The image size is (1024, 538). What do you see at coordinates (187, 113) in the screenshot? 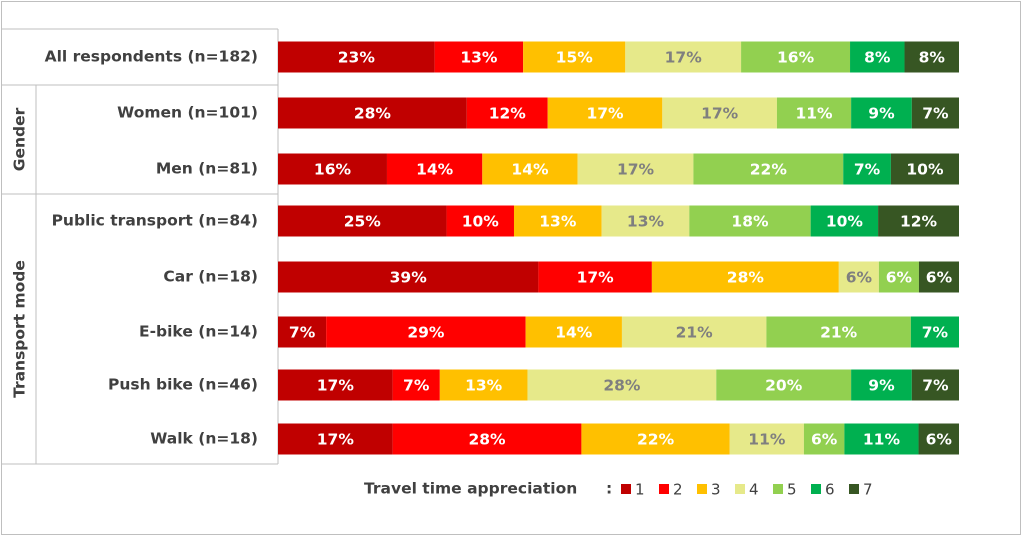
I see `category-label: Women (n=101)` at bounding box center [187, 113].